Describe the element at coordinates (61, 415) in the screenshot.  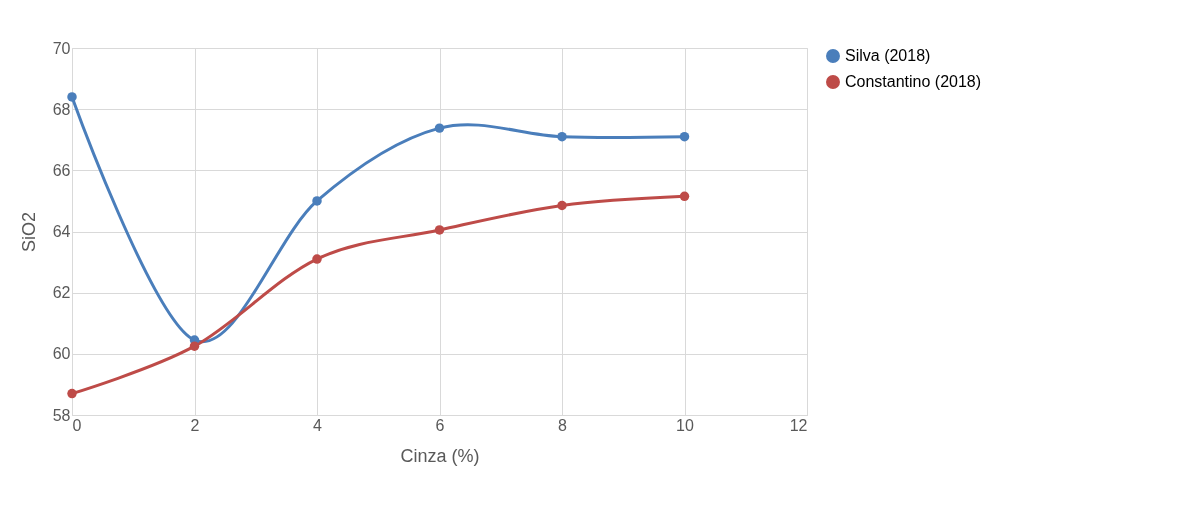
I see `y-tick-label: 58` at that location.